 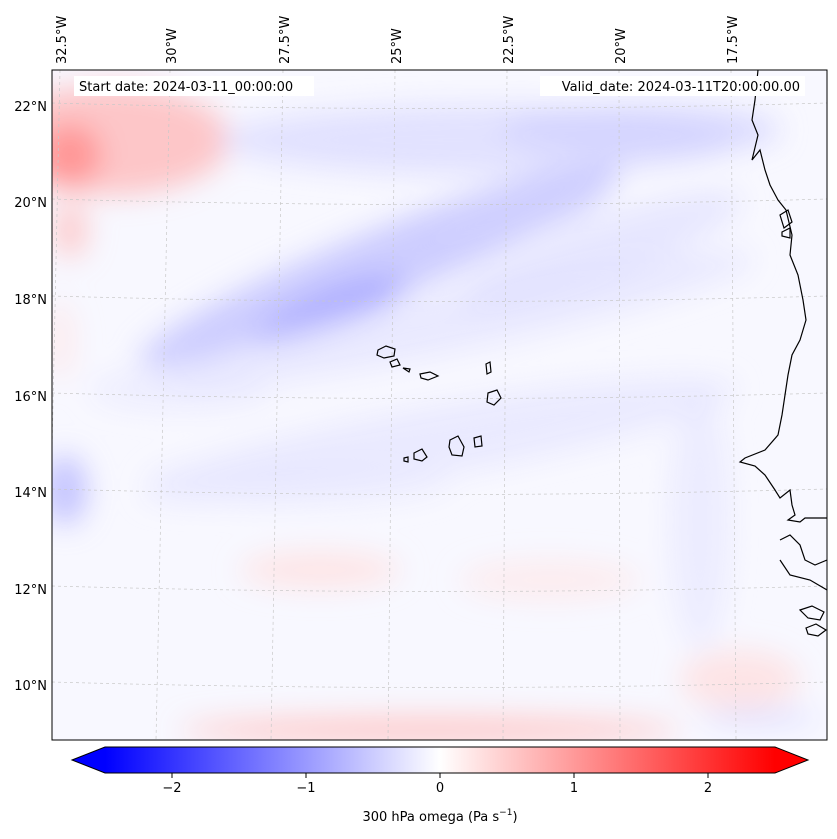 I want to click on lat-label-16n: 16°N, so click(x=30, y=397).